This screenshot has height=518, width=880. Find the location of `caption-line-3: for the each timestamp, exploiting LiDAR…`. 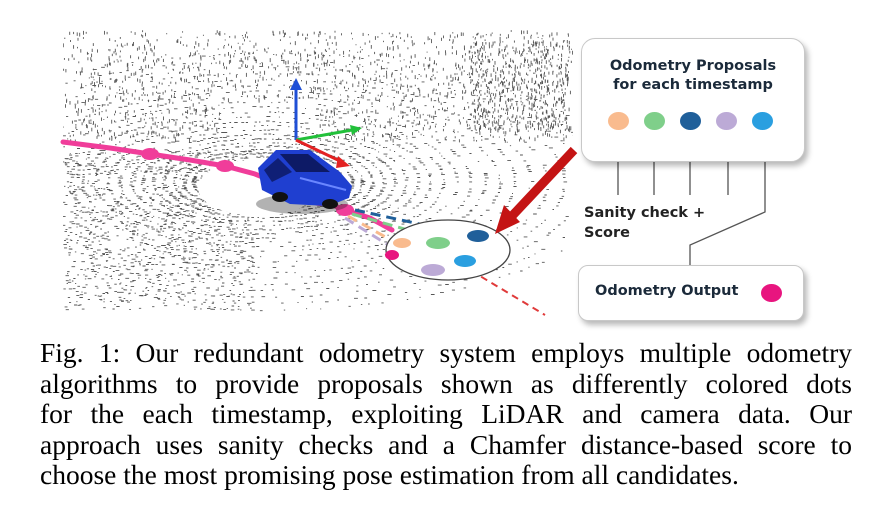

caption-line-3: for the each timestamp, exploiting LiDAR… is located at coordinates (446, 413).